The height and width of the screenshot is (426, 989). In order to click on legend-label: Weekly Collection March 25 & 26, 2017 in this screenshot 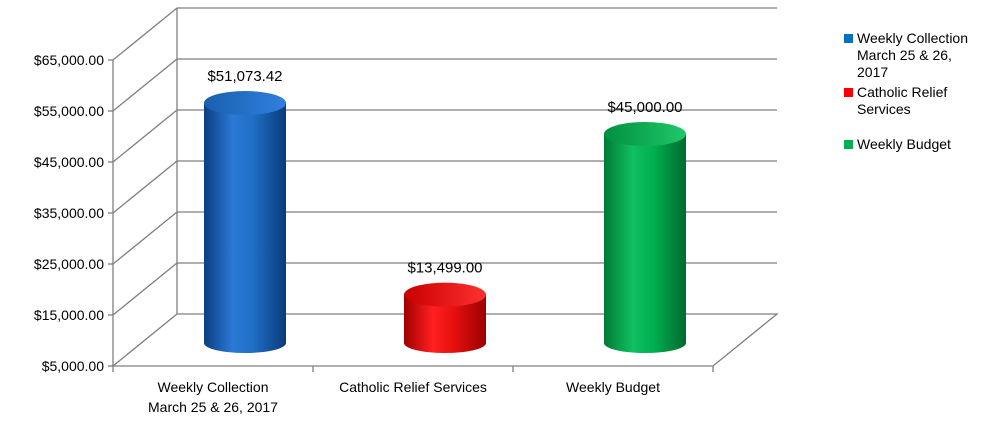, I will do `click(913, 55)`.